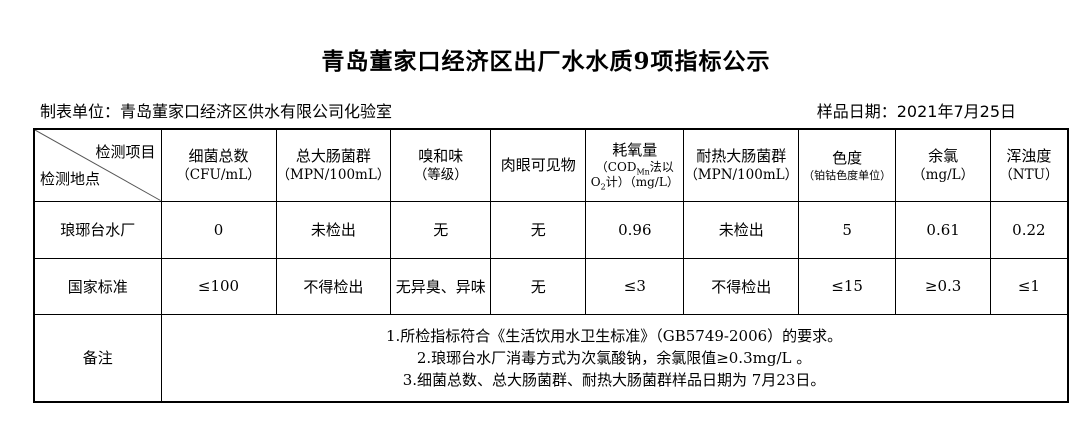 The width and height of the screenshot is (1092, 442). I want to click on corner-label-sites: 检测地点, so click(70, 178).